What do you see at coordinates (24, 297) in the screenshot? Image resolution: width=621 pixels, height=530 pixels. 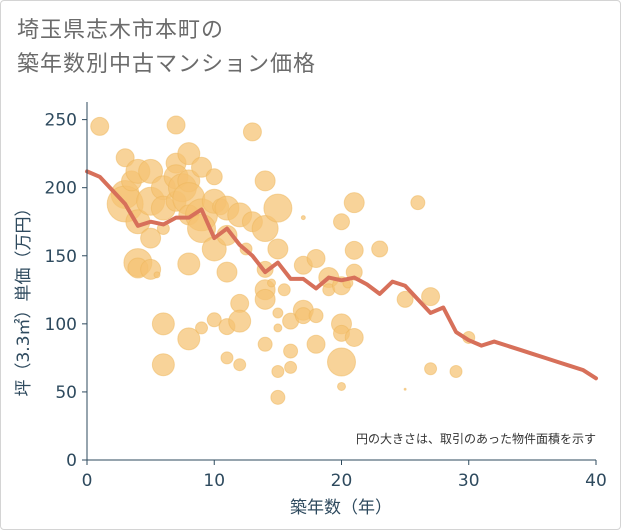 I see `y-axis-label: 坪（3.3㎡）単価（万円）` at bounding box center [24, 297].